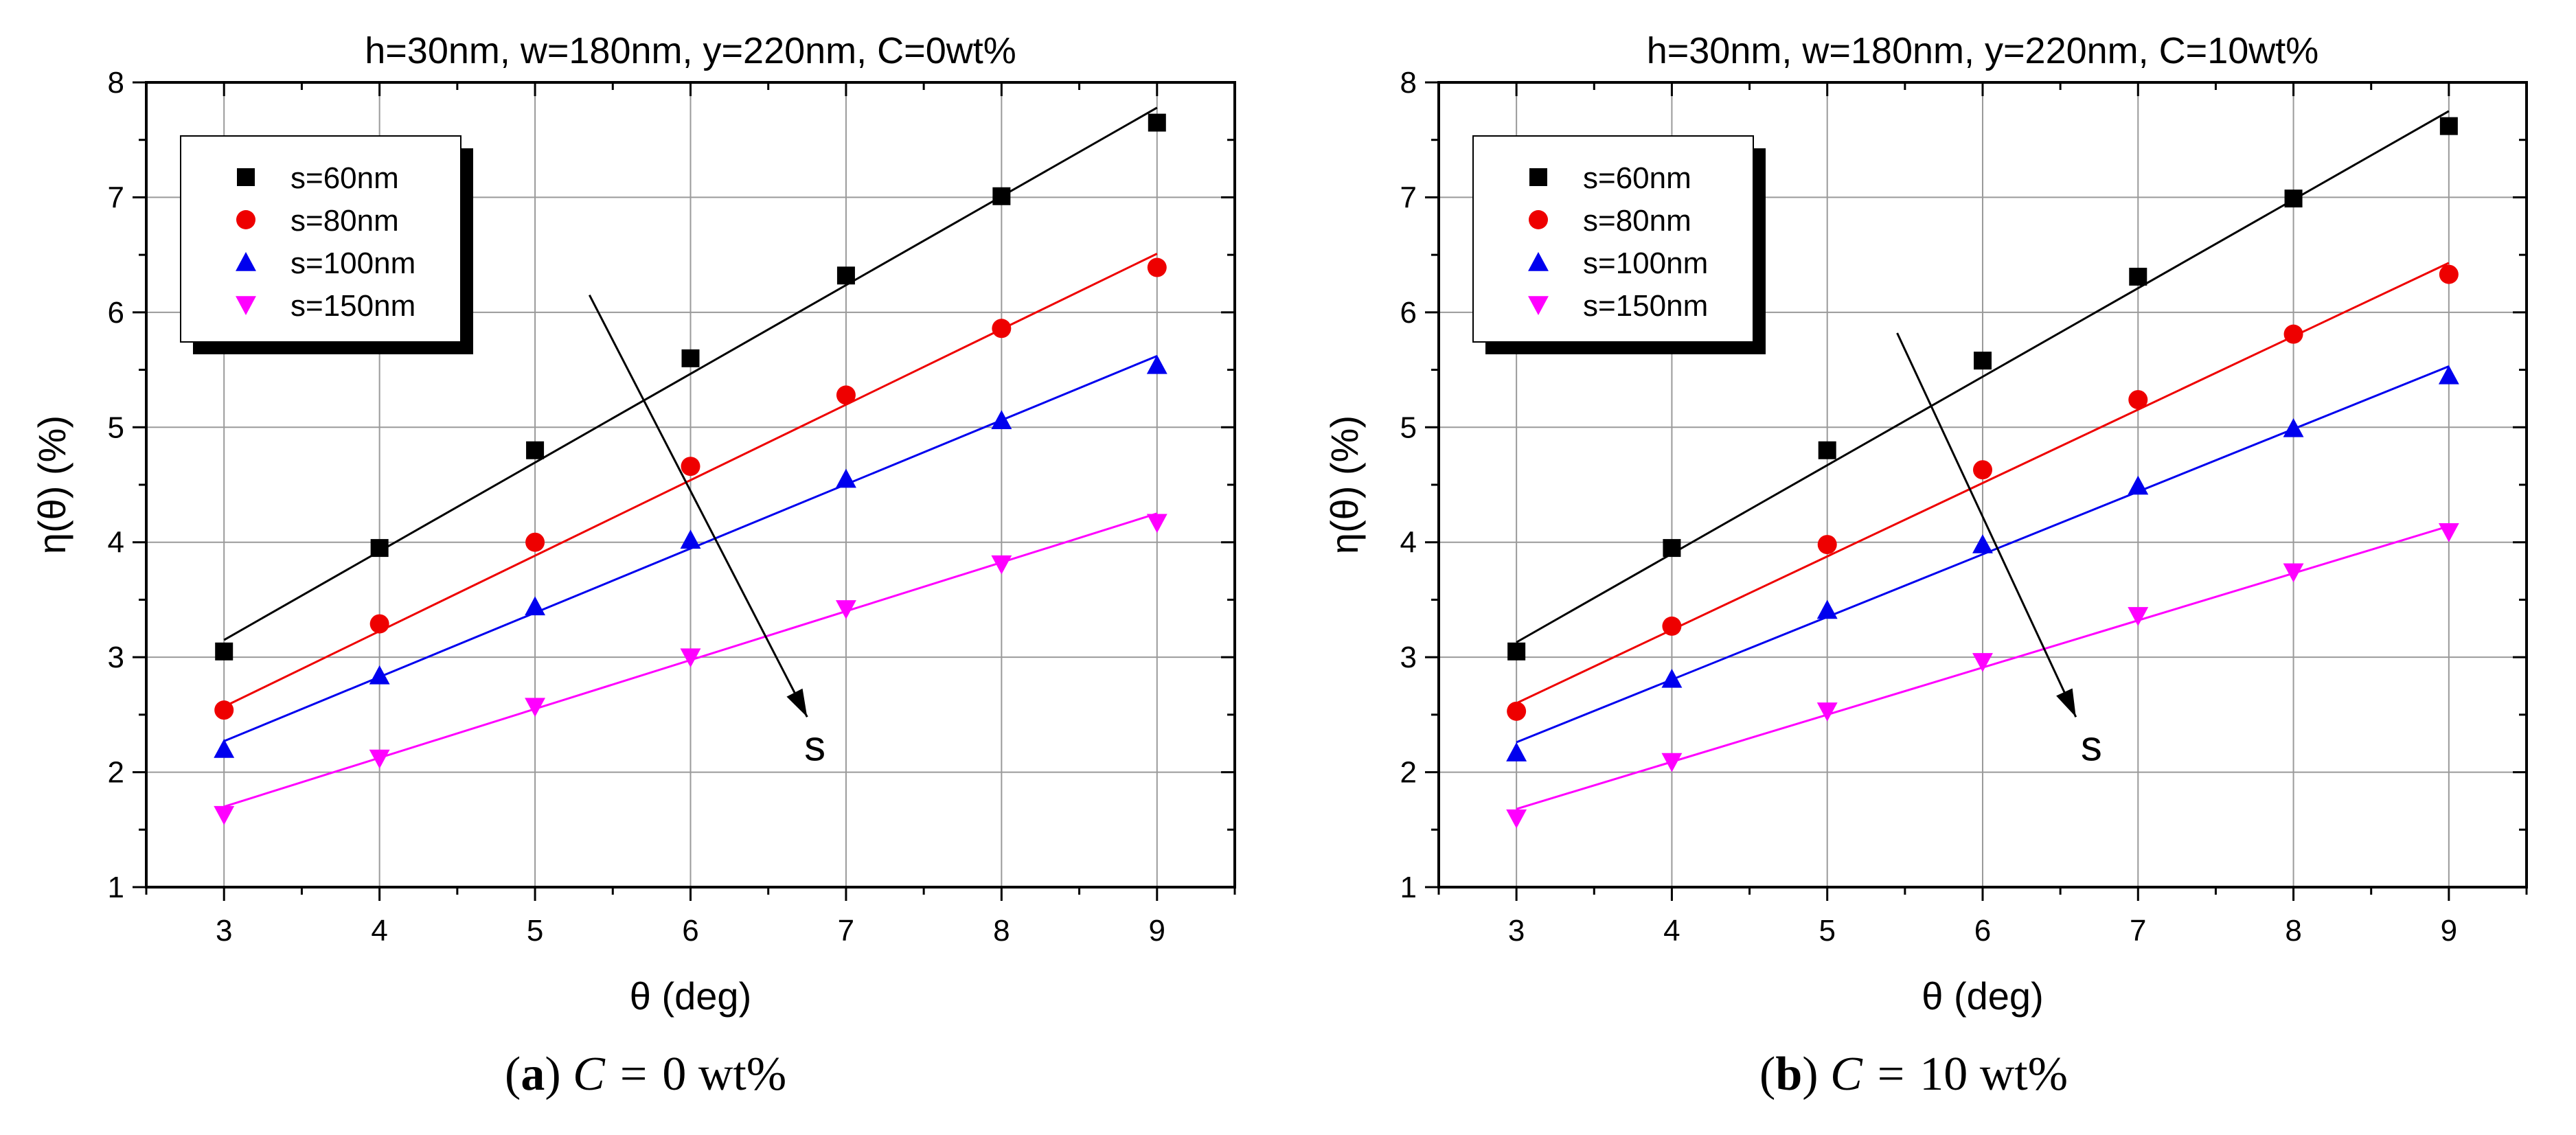 Image resolution: width=2576 pixels, height=1135 pixels. Describe the element at coordinates (1913, 1074) in the screenshot. I see `caption-b: (b) C = 10 wt%` at that location.